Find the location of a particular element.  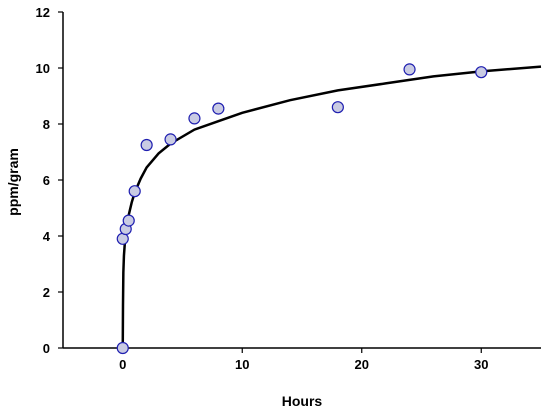

y-axis-ticks: 0 2 4 6 8 10 12 is located at coordinates (49, 180).